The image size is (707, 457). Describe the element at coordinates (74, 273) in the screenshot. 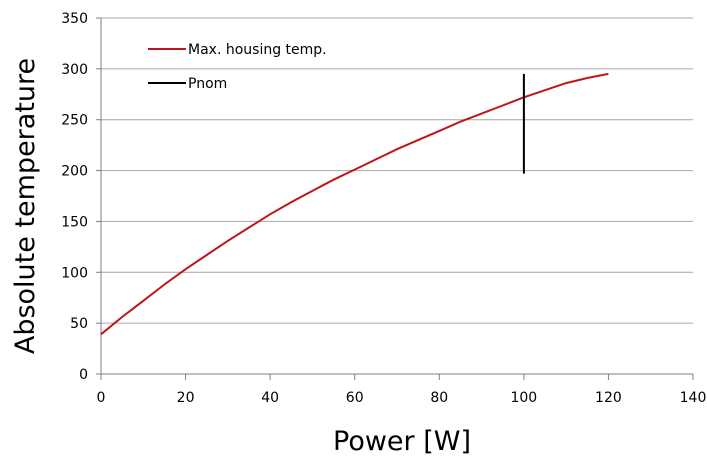

I see `y-tick-label: 100` at that location.